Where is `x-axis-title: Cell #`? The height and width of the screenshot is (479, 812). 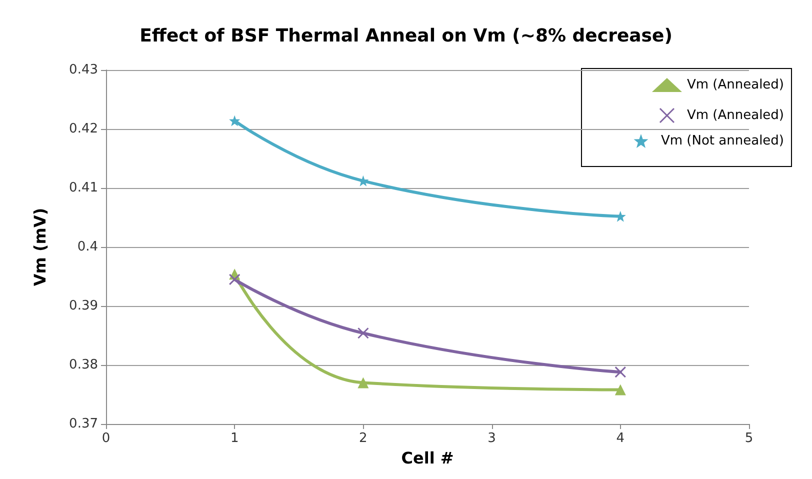
x-axis-title: Cell # is located at coordinates (427, 458).